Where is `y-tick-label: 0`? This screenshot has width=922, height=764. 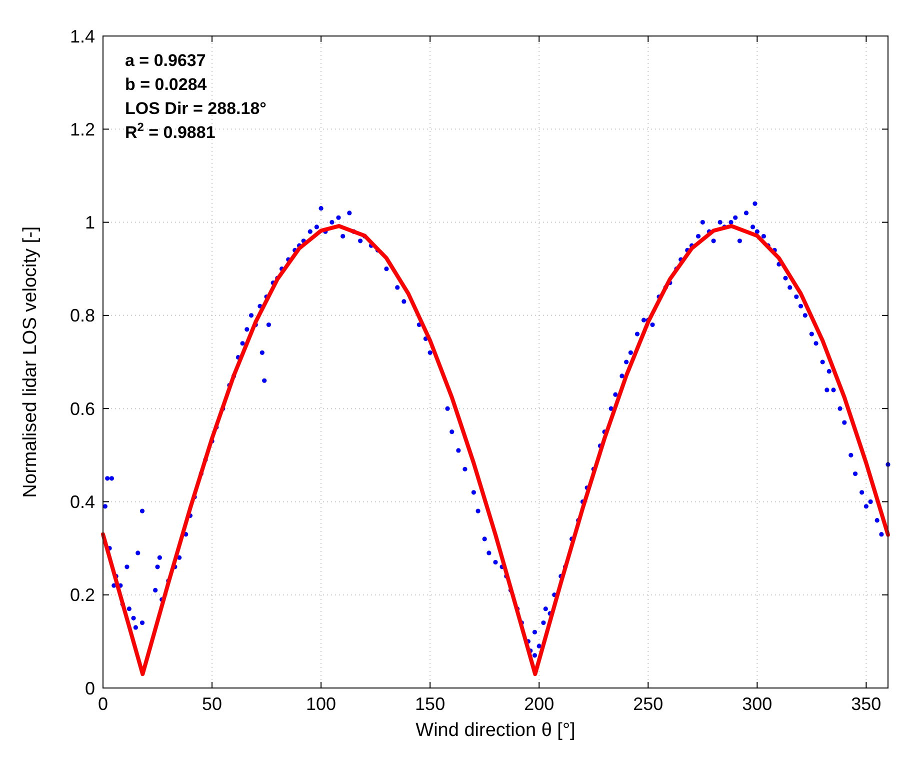 y-tick-label: 0 is located at coordinates (89, 688).